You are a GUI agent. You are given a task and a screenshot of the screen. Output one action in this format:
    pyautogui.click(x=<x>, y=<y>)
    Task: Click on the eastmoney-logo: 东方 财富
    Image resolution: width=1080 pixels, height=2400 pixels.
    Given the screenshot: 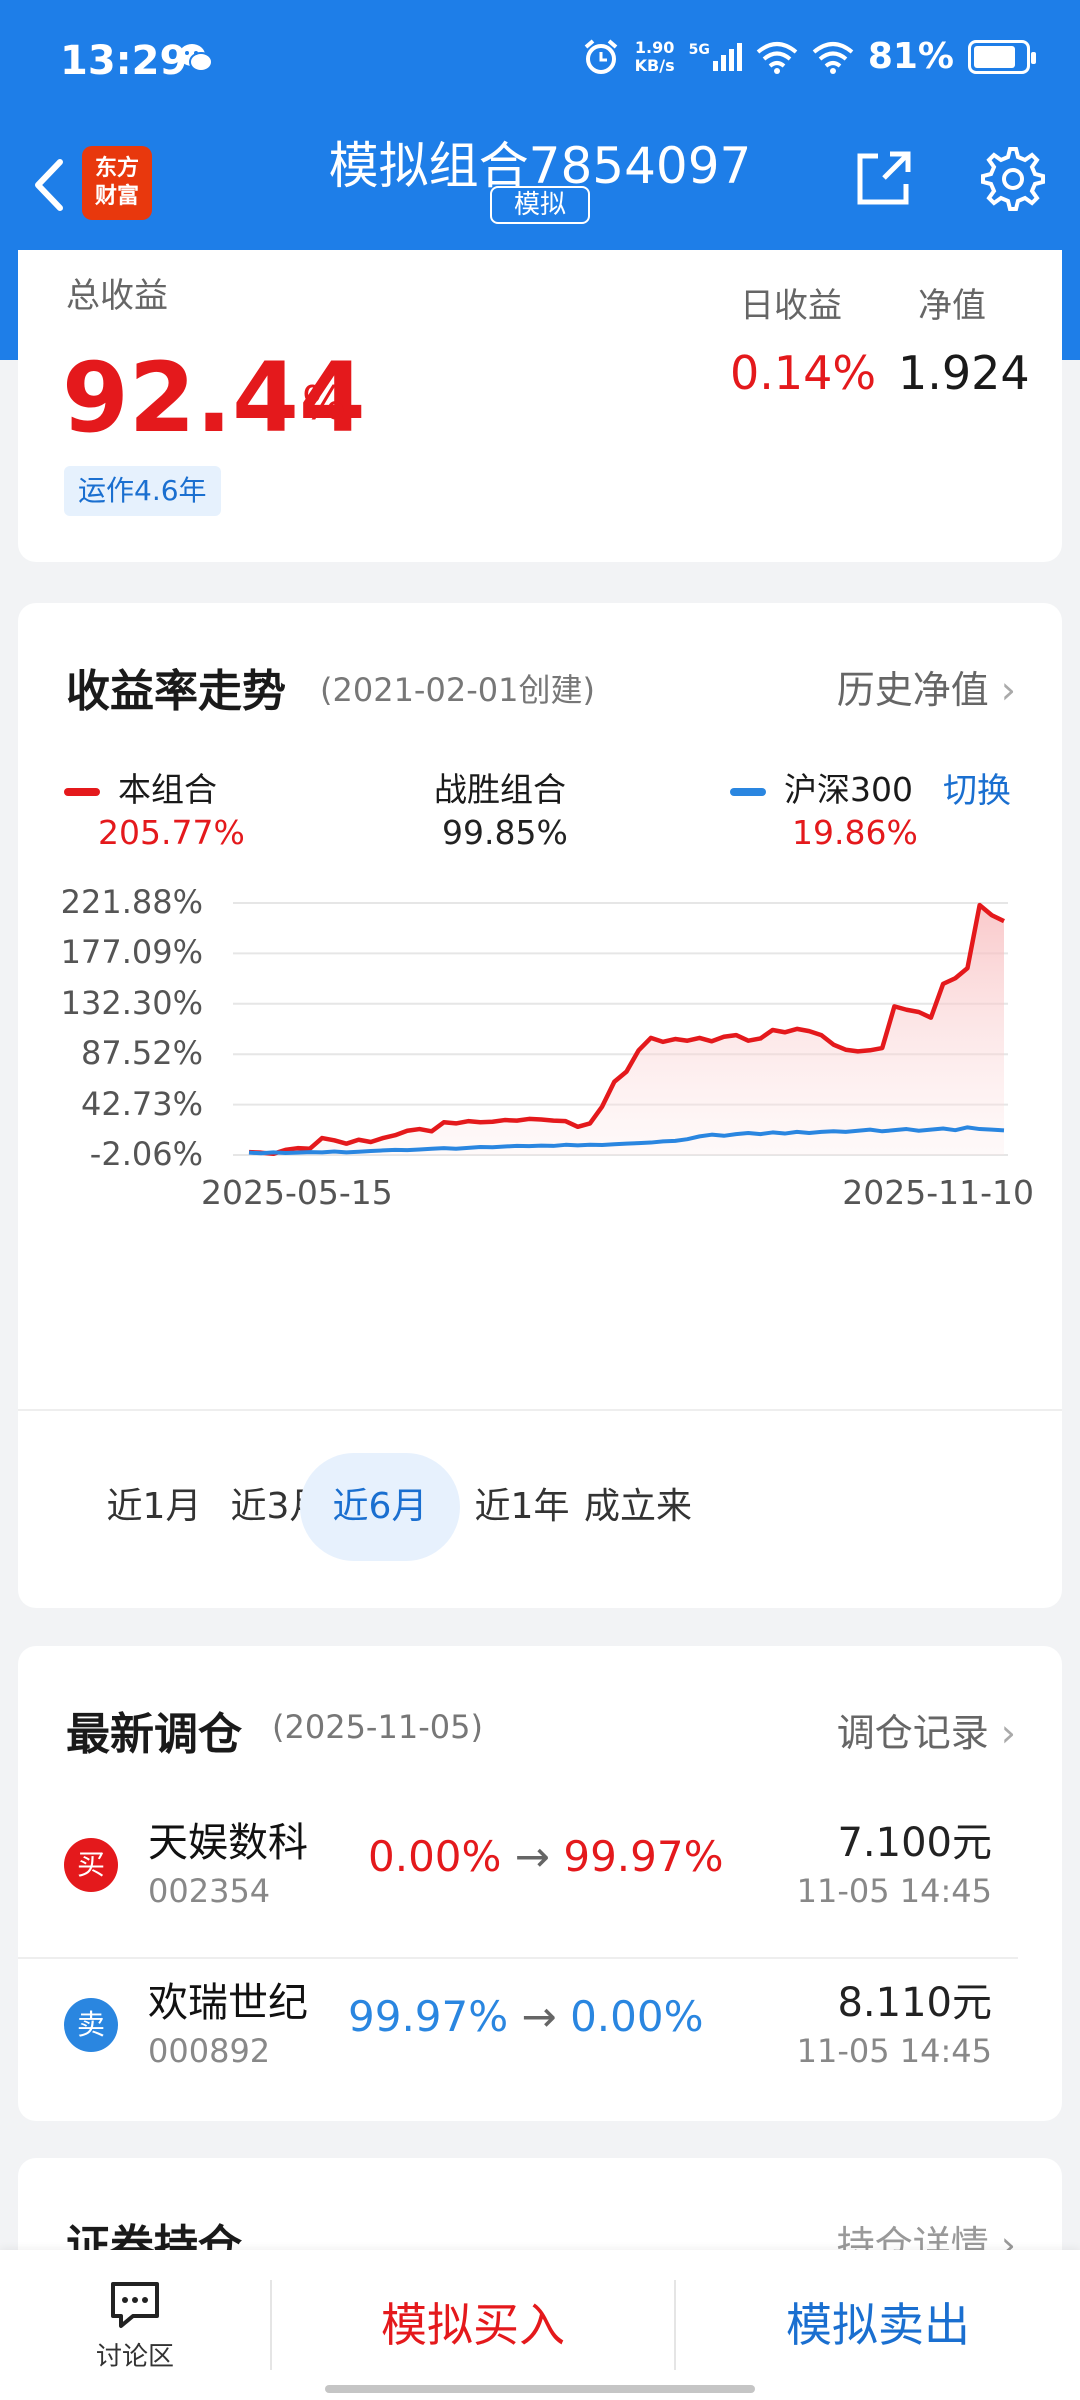 What is the action you would take?
    pyautogui.click(x=117, y=183)
    